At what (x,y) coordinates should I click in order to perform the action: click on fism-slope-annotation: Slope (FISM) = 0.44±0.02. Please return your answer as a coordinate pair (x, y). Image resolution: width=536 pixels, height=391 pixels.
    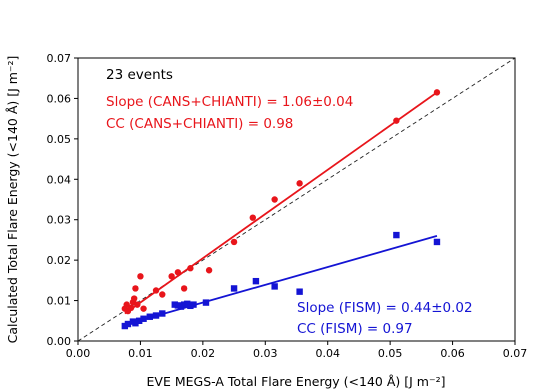
    Looking at the image, I should click on (385, 308).